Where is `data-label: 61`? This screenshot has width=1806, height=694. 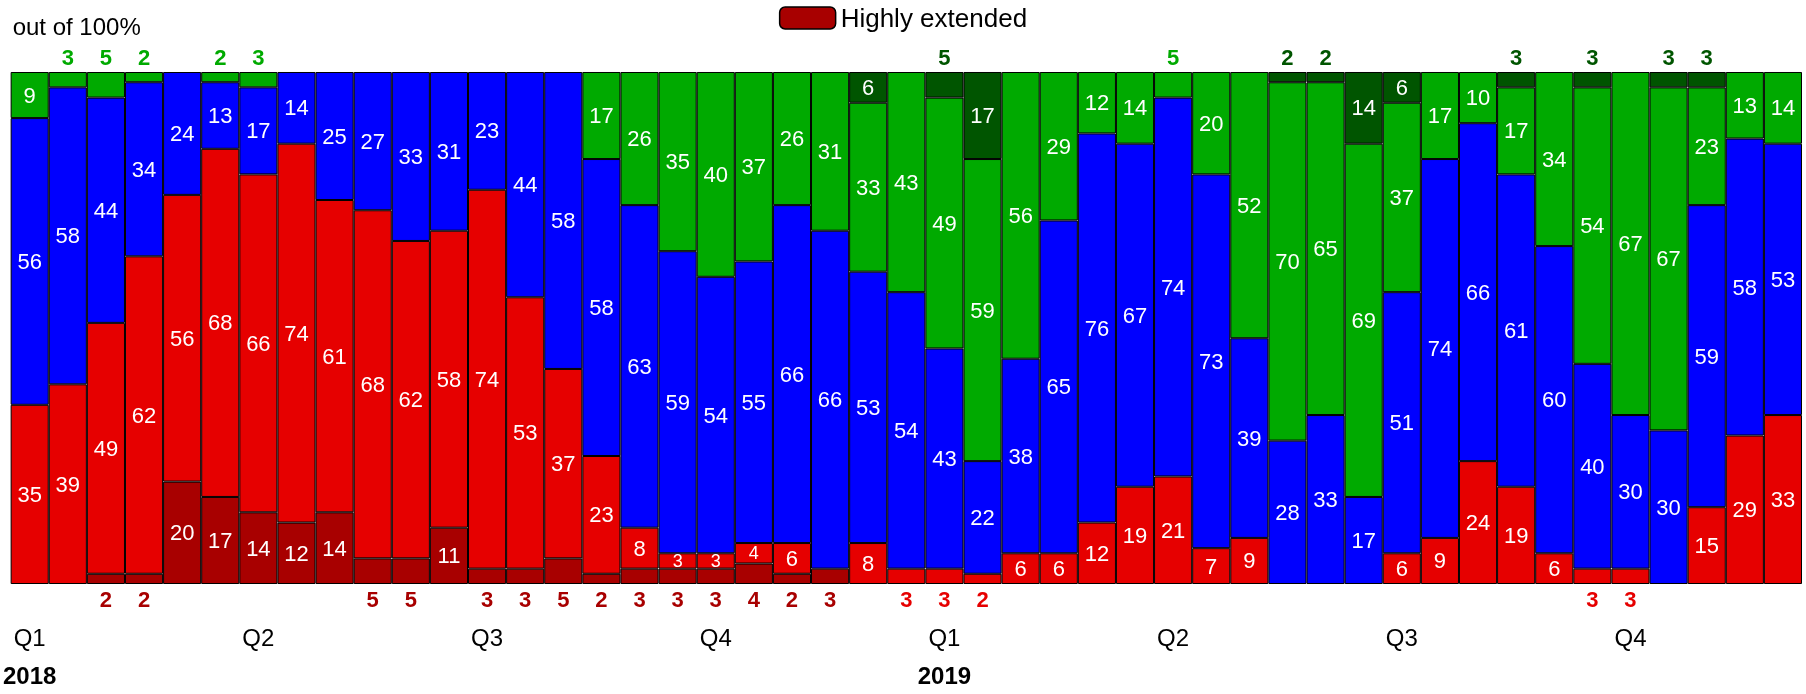
data-label: 61 is located at coordinates (1516, 331).